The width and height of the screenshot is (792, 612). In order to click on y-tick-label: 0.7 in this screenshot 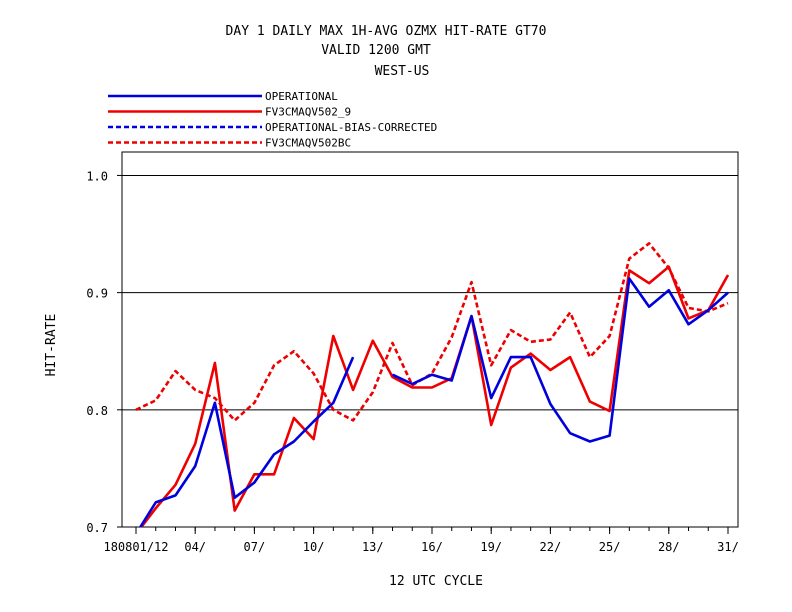, I will do `click(97, 528)`.